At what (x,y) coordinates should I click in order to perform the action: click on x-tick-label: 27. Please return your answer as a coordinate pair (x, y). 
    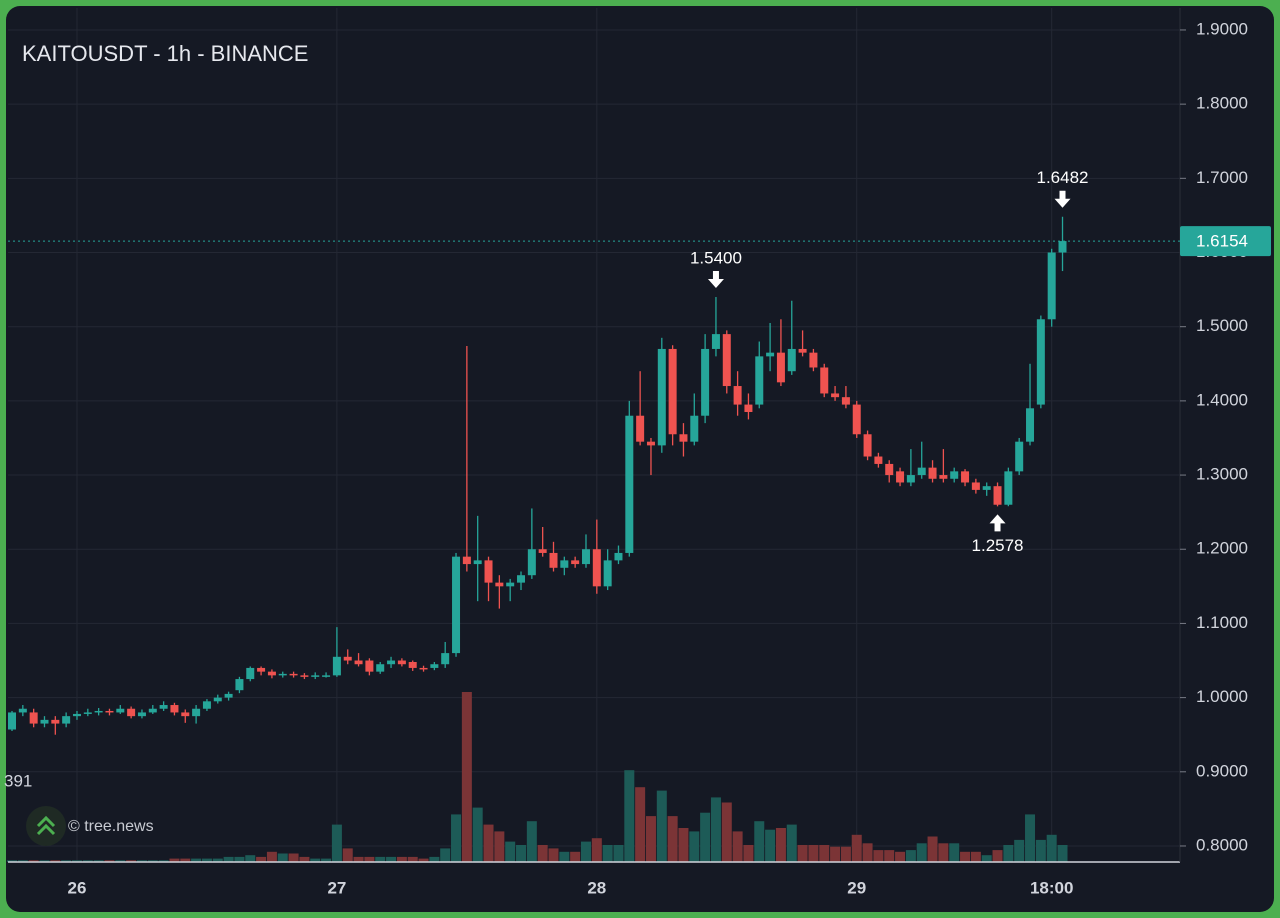
    Looking at the image, I should click on (336, 887).